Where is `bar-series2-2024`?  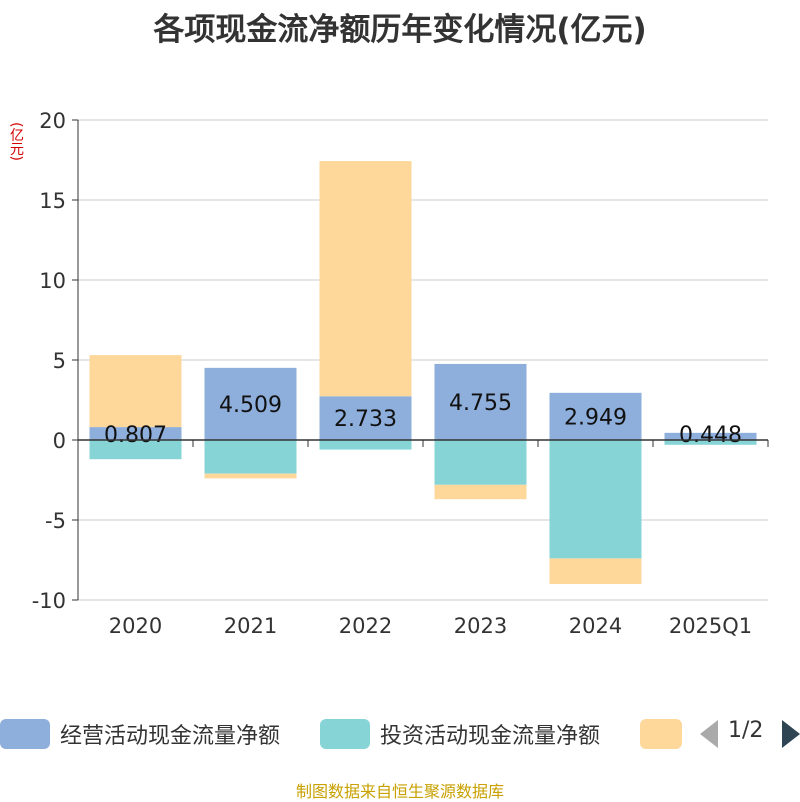 bar-series2-2024 is located at coordinates (595, 571).